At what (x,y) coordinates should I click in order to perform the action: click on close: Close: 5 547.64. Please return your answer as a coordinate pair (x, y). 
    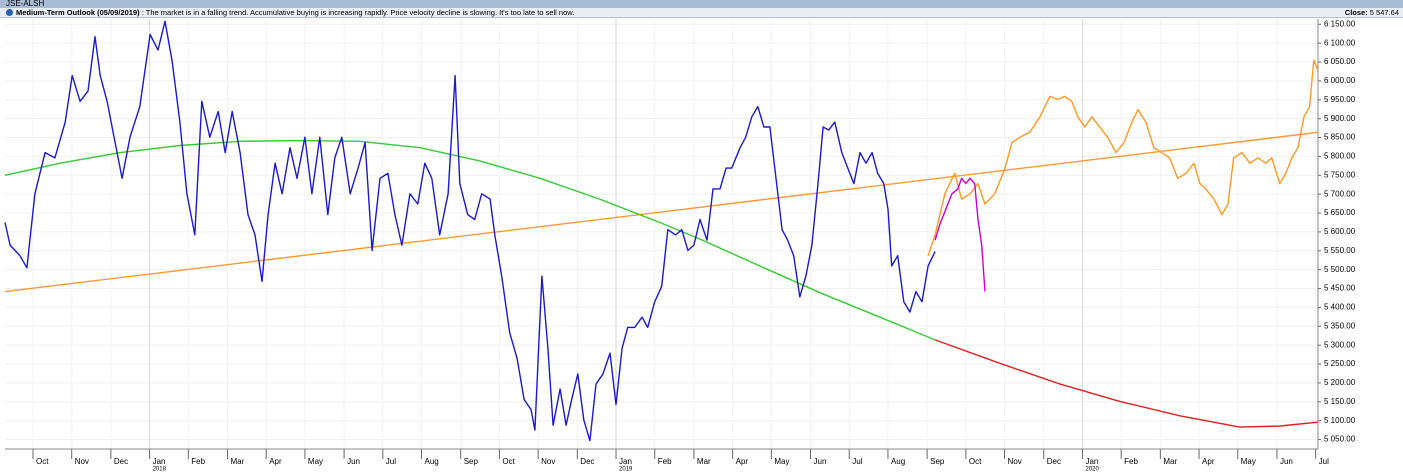
    Looking at the image, I should click on (1372, 13).